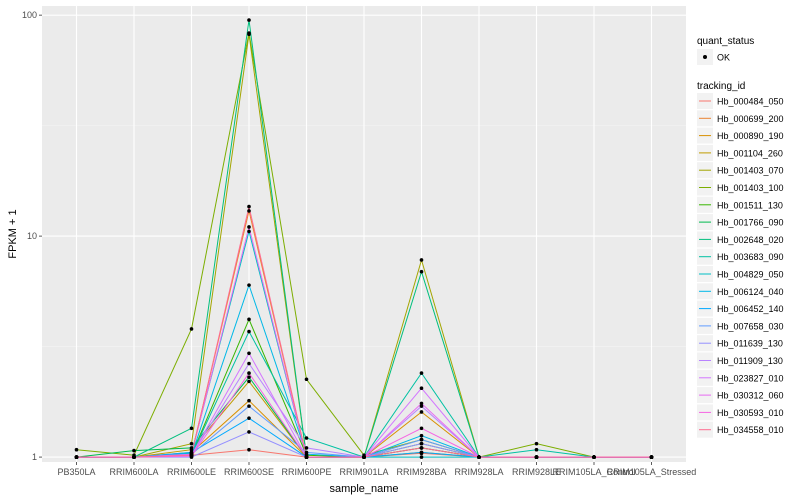 The image size is (800, 500). Describe the element at coordinates (249, 472) in the screenshot. I see `x-tick-label: RRIM600SE` at that location.